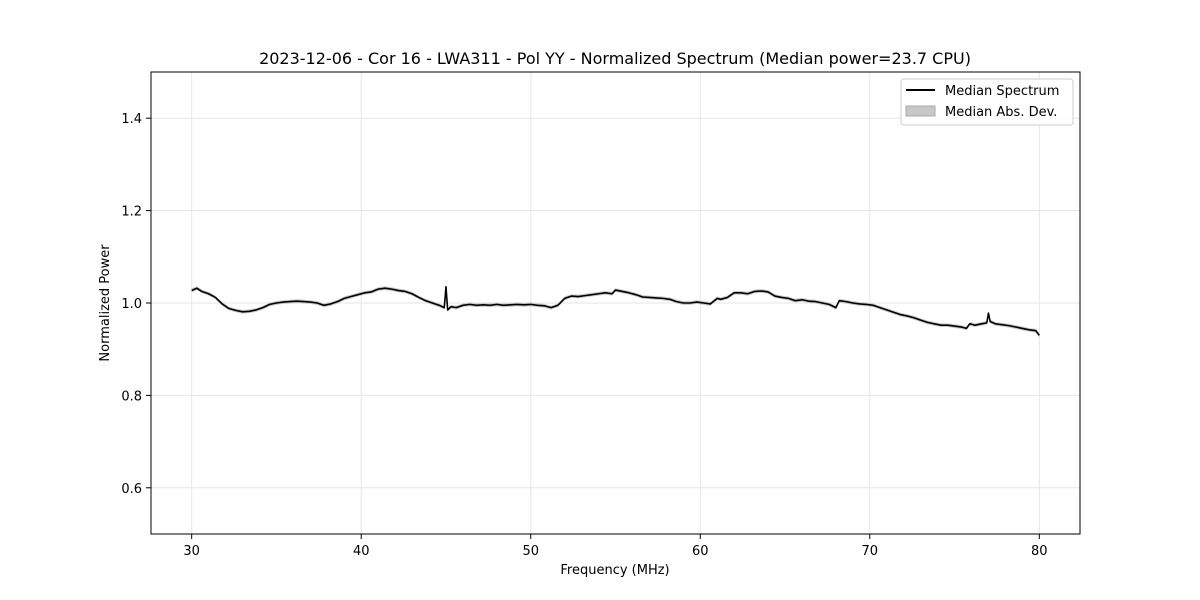  I want to click on y-tick-label: 1.0, so click(131, 304).